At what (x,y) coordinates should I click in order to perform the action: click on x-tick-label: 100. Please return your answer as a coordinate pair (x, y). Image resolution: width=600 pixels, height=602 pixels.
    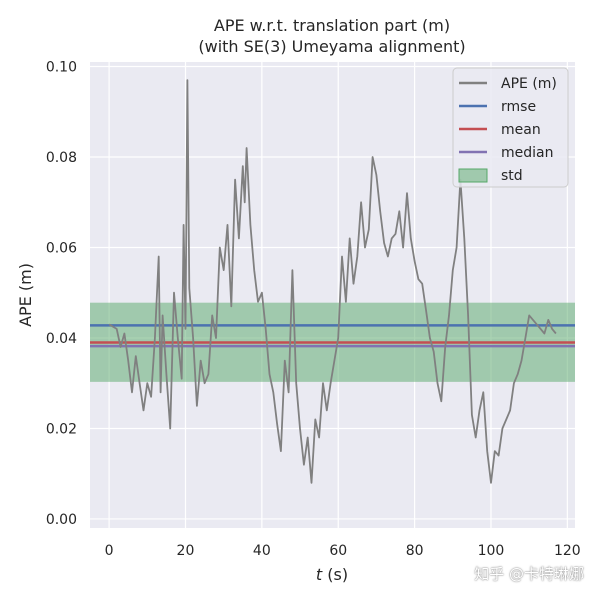
    Looking at the image, I should click on (491, 551).